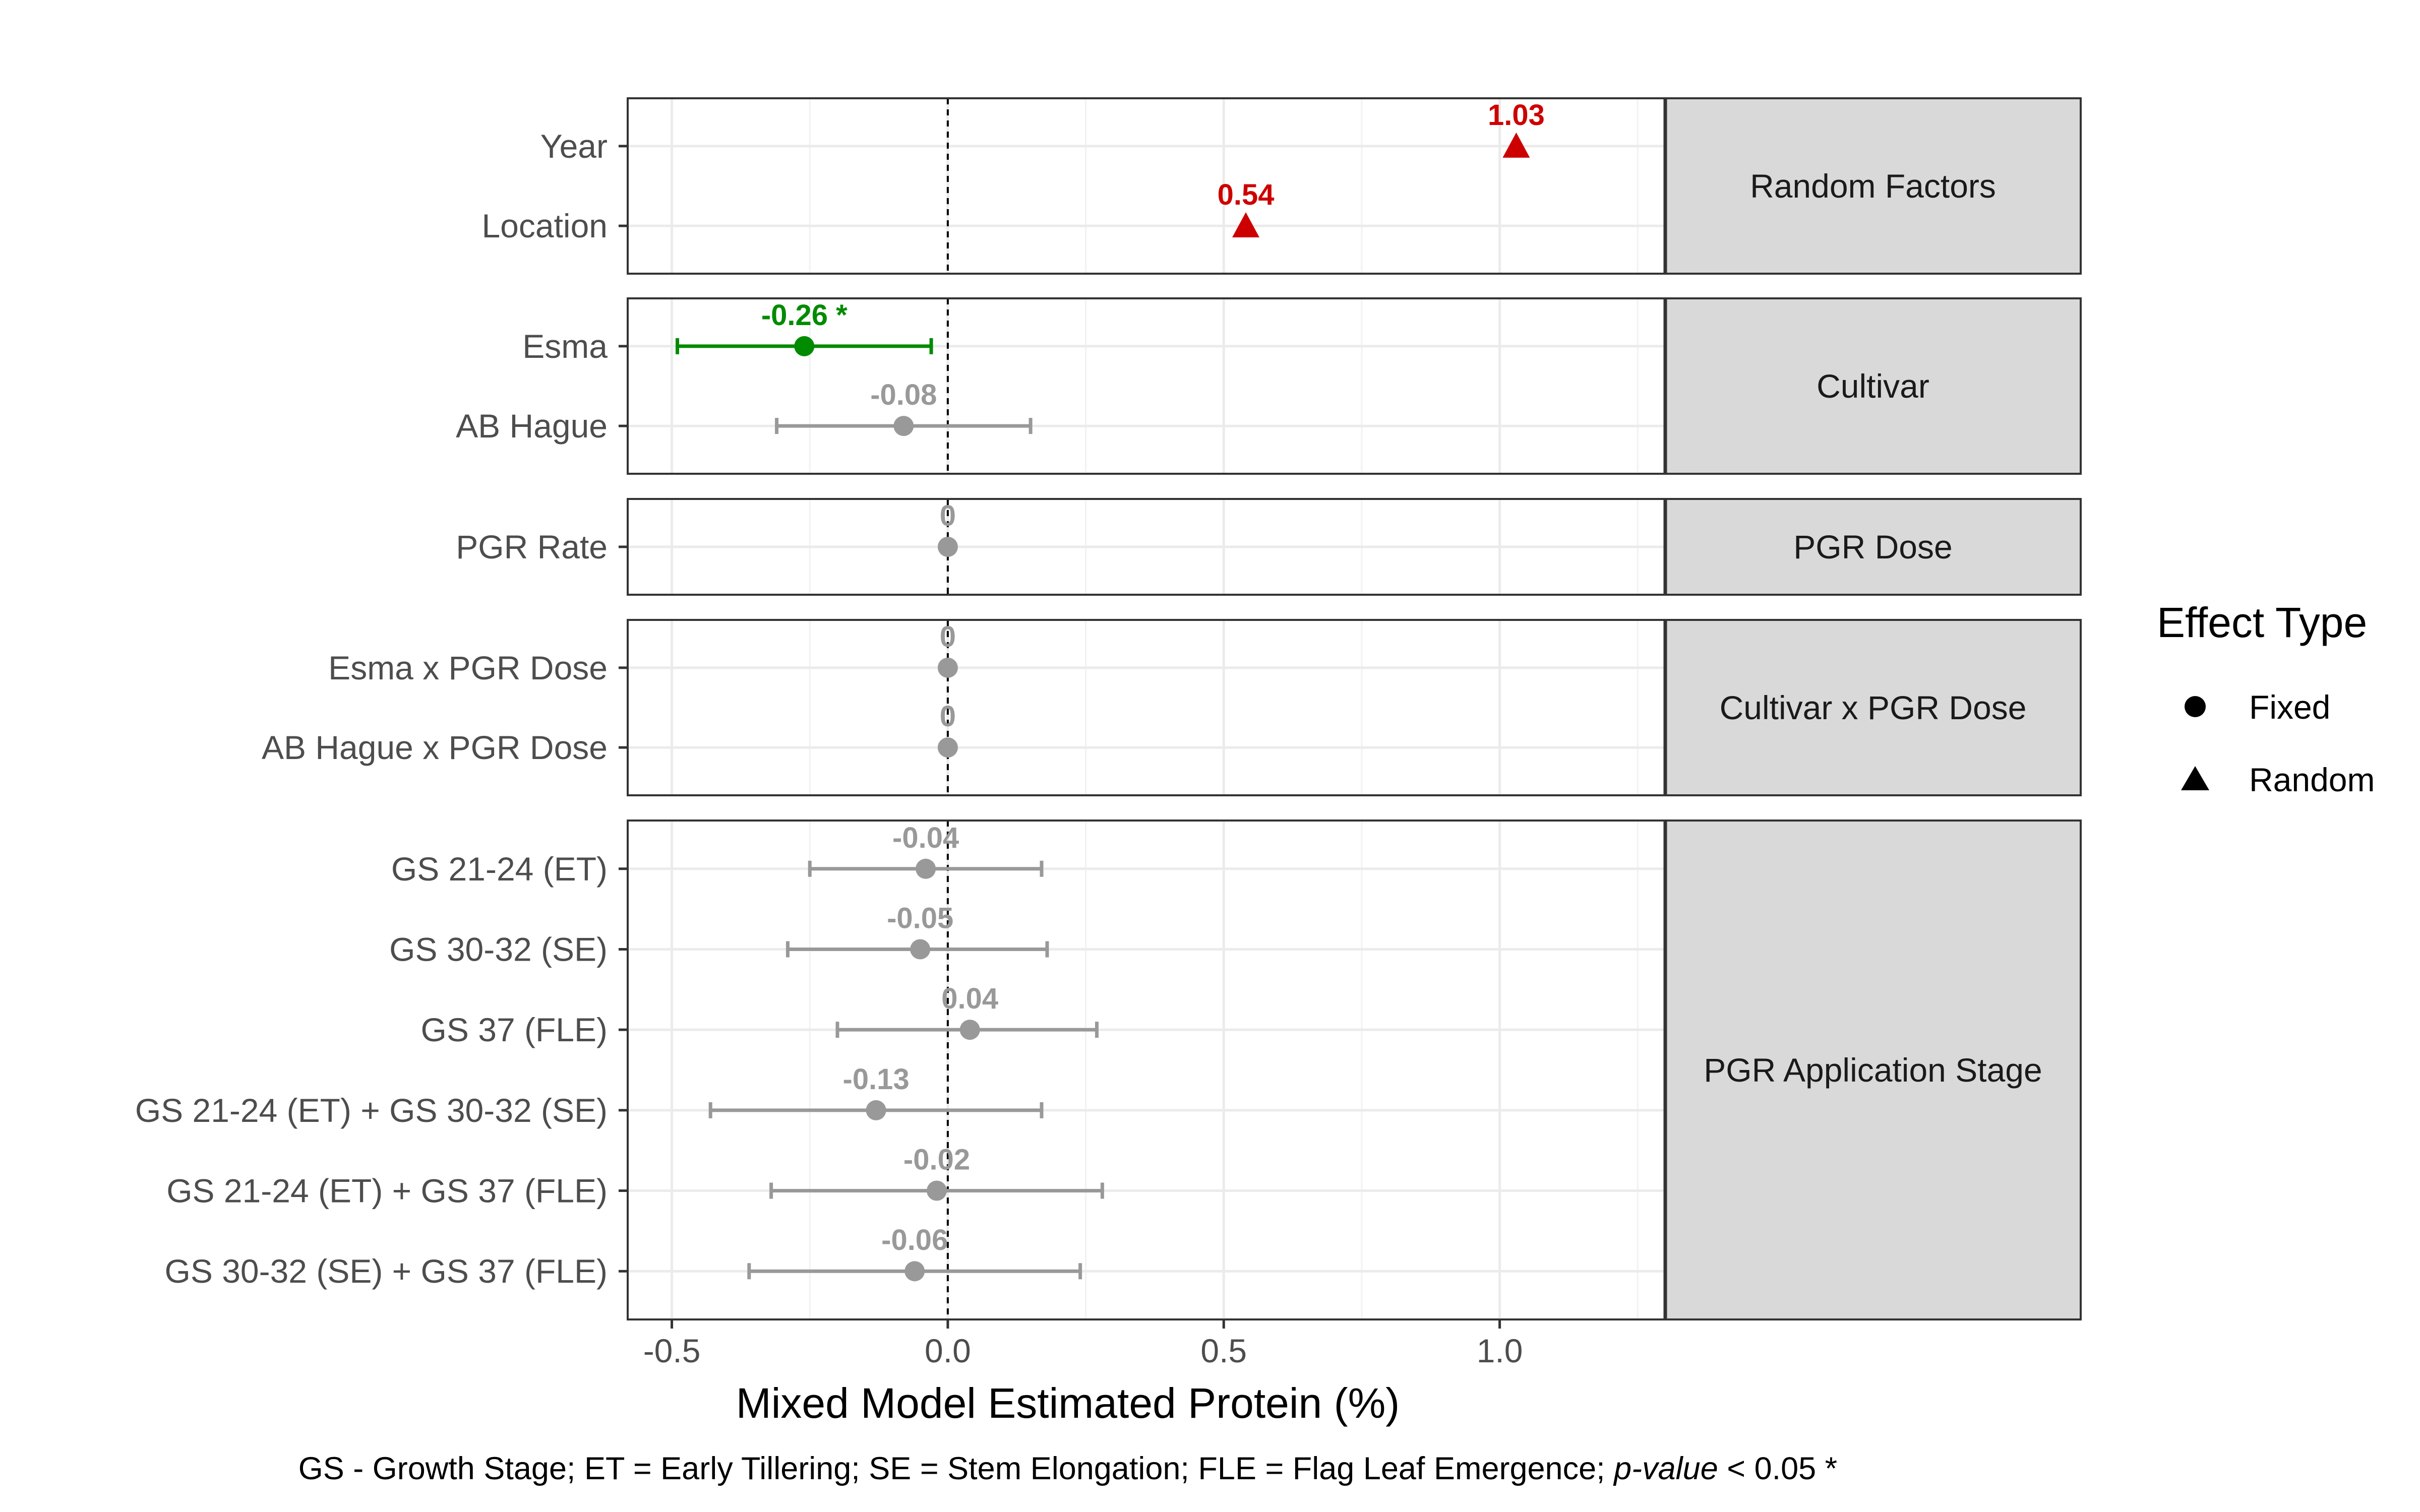 The image size is (2420, 1512). I want to click on y-tick-label: GS 21-24 (ET), so click(499, 869).